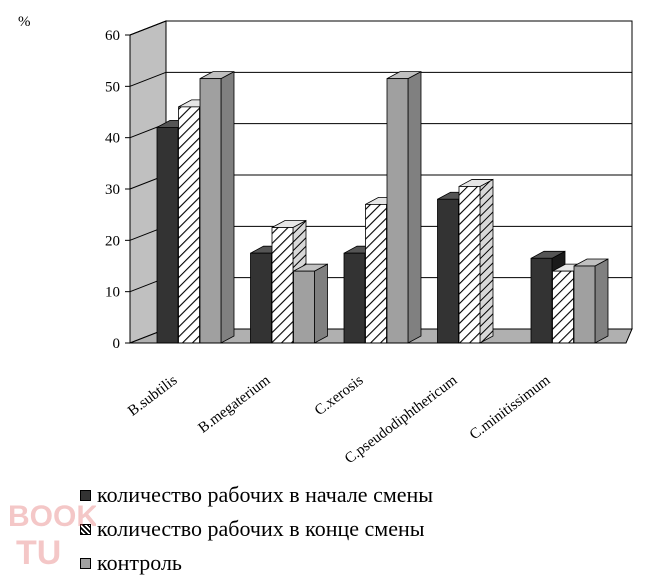 Image resolution: width=656 pixels, height=584 pixels. What do you see at coordinates (265, 494) in the screenshot?
I see `legend-label: количество рабочих в начале смены` at bounding box center [265, 494].